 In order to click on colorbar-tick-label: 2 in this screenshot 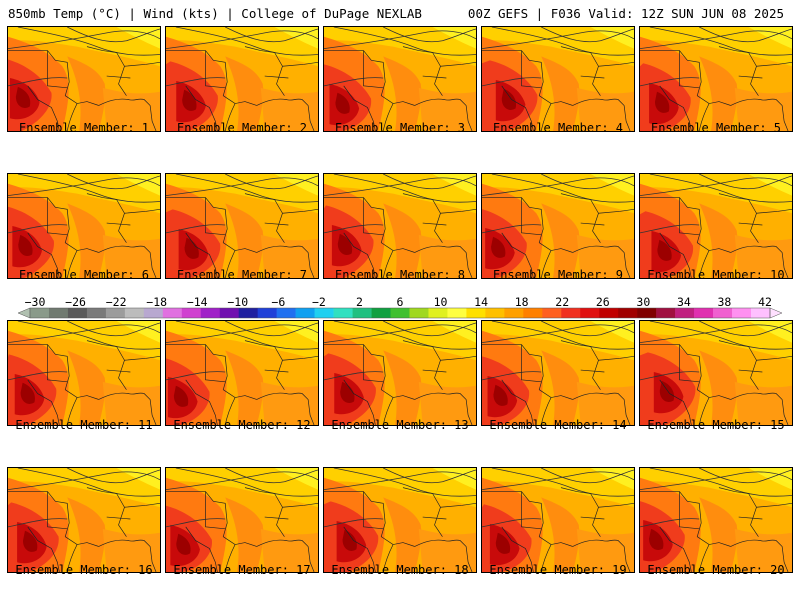, I will do `click(359, 302)`.